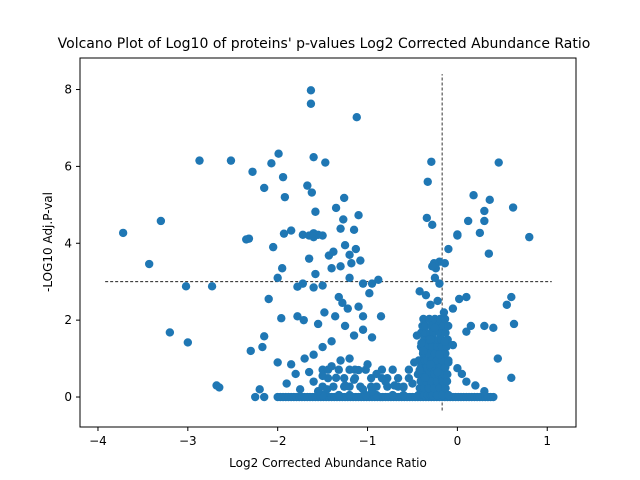  What do you see at coordinates (72, 243) in the screenshot?
I see `y-axis: 0 2 4 6 8` at bounding box center [72, 243].